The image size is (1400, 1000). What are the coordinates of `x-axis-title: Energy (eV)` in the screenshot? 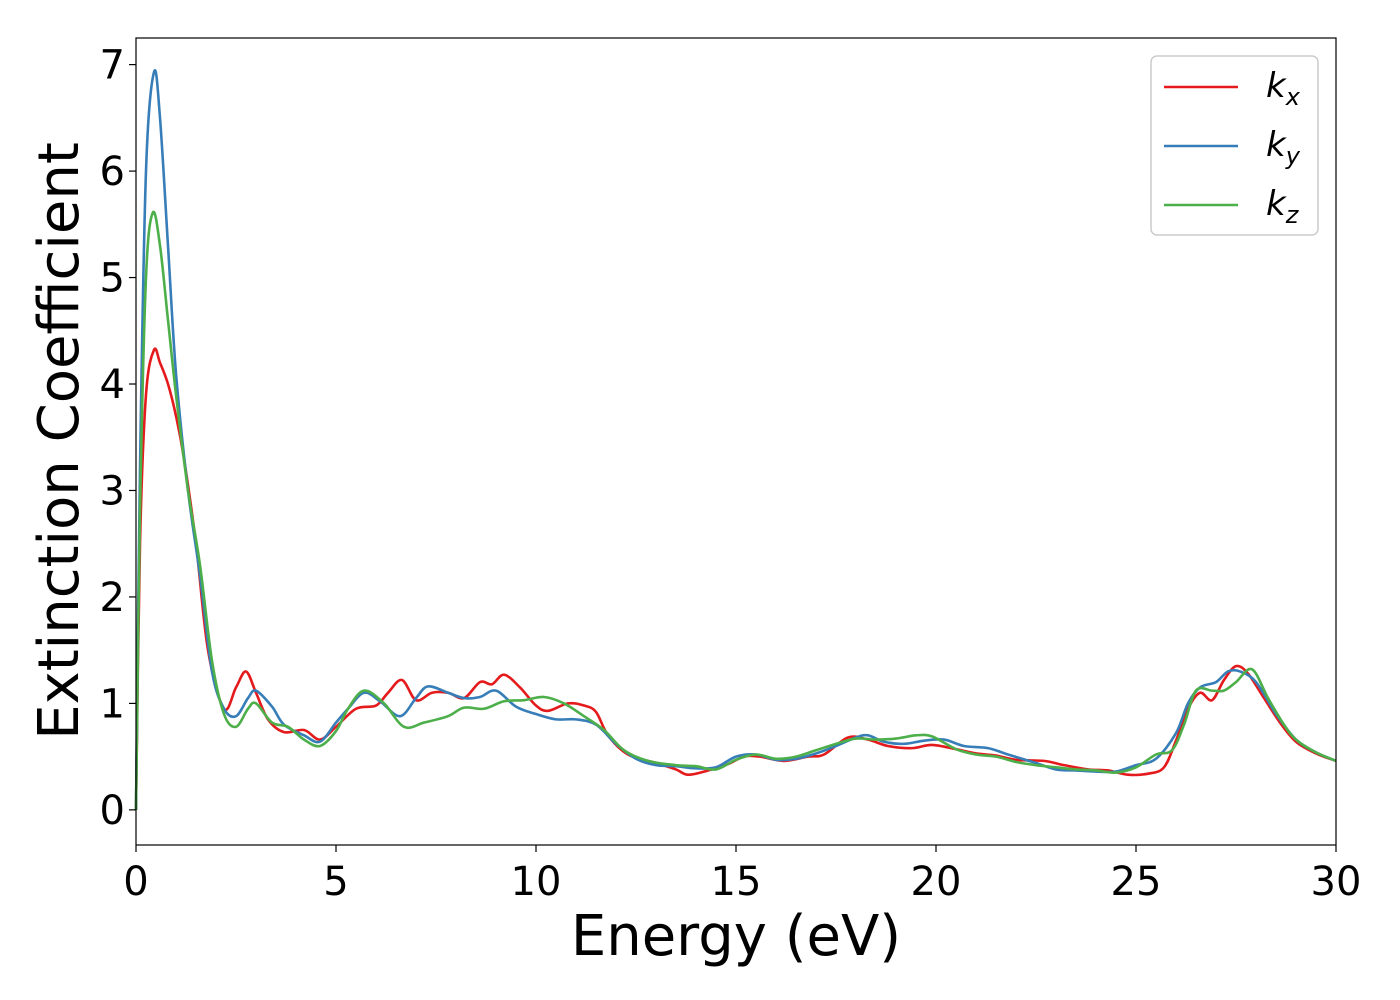 It's located at (736, 936).